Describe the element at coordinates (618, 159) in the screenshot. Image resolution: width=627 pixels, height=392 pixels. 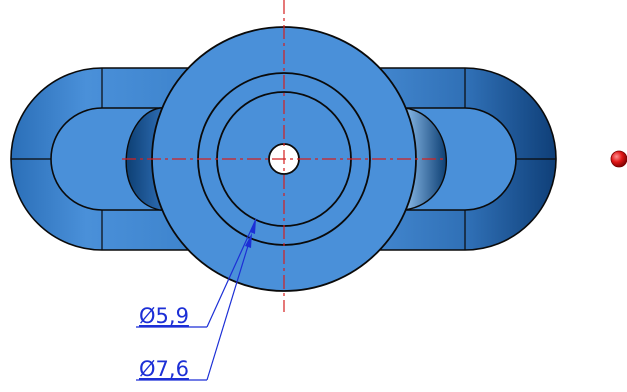
I see `point-marker-icon` at that location.